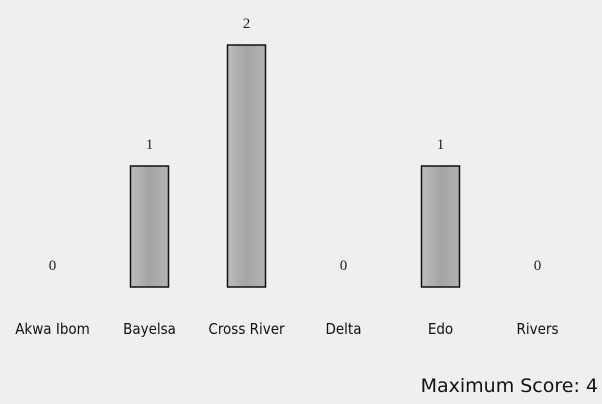 This screenshot has width=602, height=404. Describe the element at coordinates (246, 329) in the screenshot. I see `x-tick-label: Cross River` at that location.